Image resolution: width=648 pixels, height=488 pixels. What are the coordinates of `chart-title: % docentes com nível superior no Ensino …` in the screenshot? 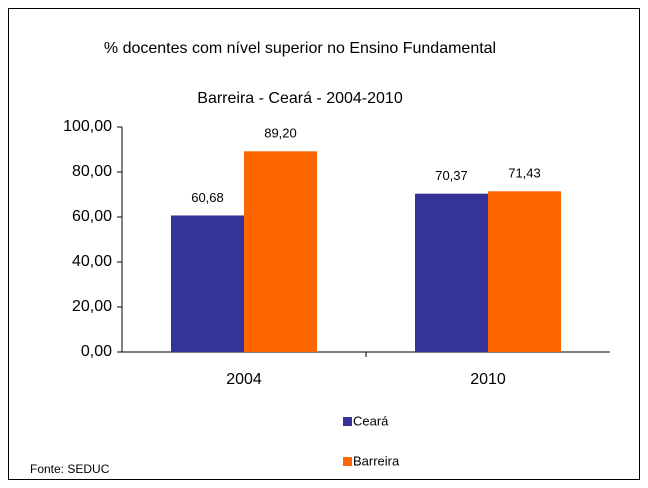 It's located at (300, 48).